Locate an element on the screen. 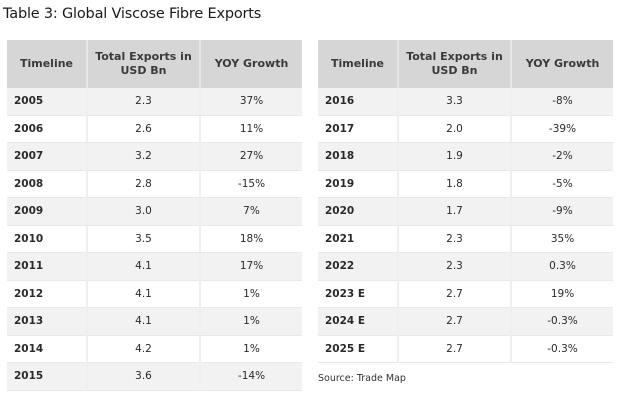 This screenshot has width=630, height=406. table-row: 2019 1.8 -5% is located at coordinates (465, 184).